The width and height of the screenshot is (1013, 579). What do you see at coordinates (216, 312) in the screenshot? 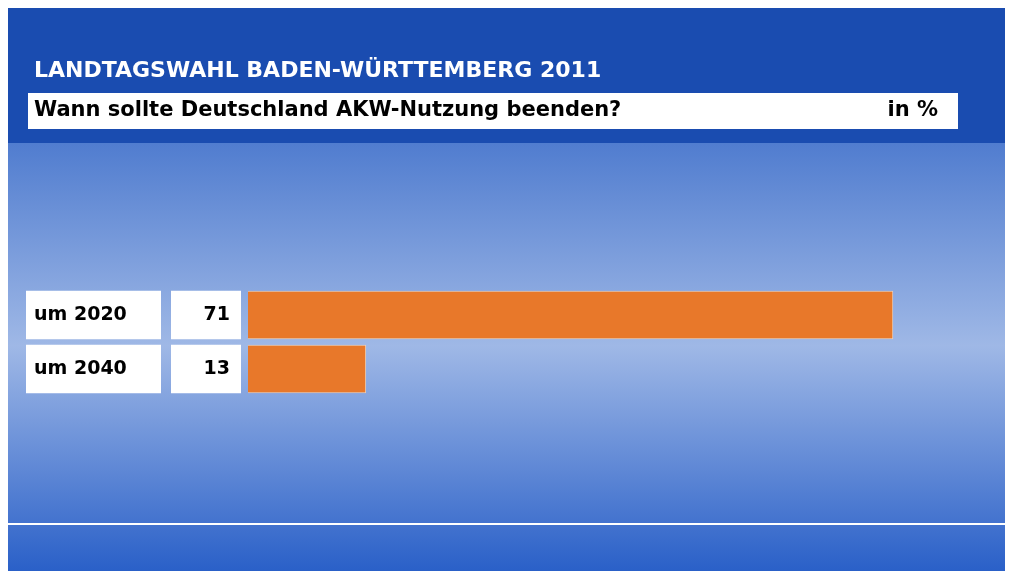
I see `data-label: 71` at bounding box center [216, 312].